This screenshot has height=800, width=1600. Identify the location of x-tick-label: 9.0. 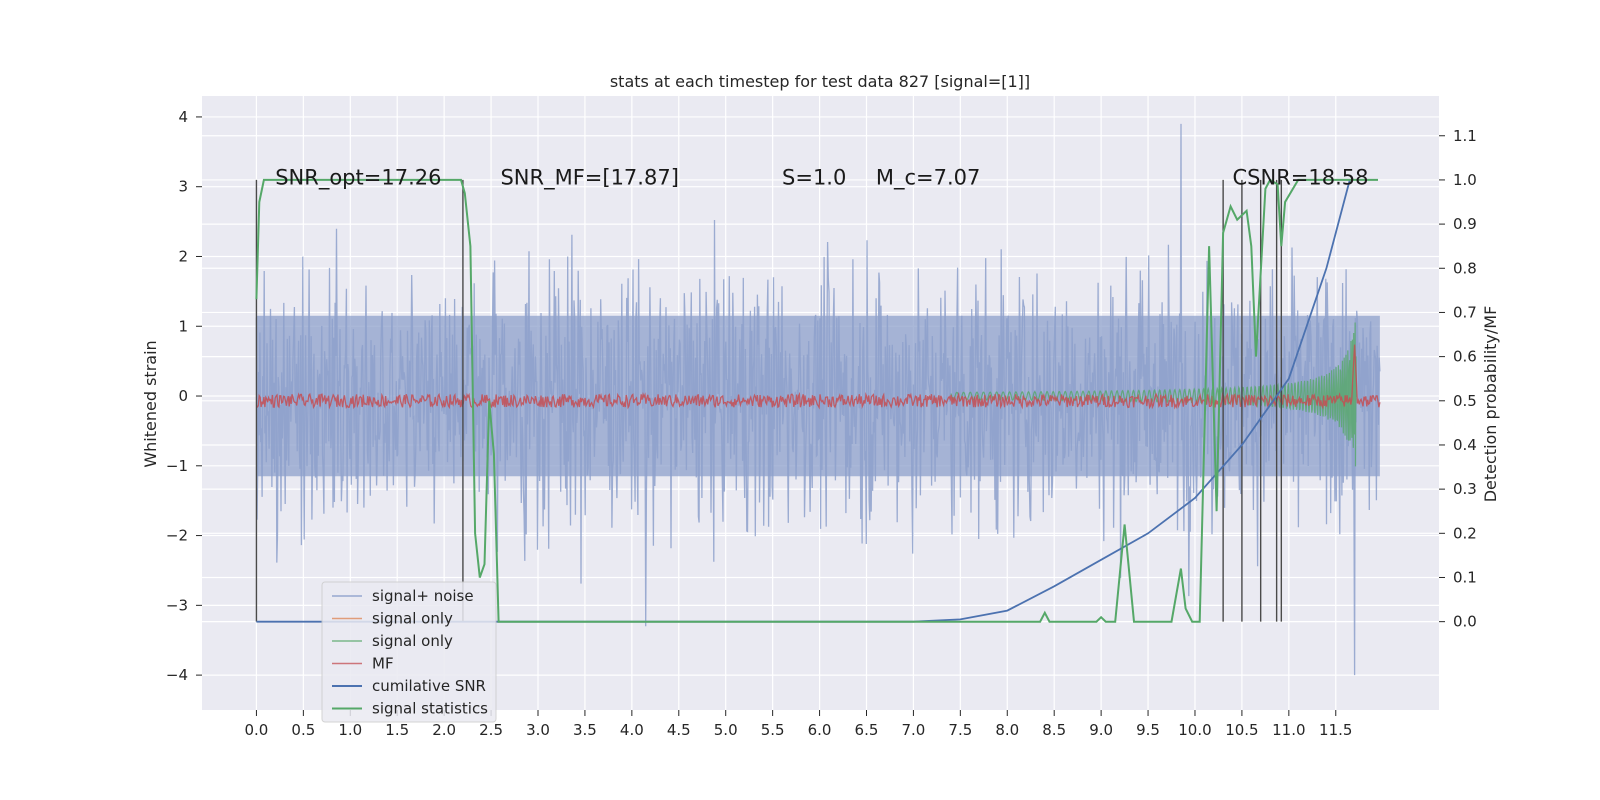
(1101, 730).